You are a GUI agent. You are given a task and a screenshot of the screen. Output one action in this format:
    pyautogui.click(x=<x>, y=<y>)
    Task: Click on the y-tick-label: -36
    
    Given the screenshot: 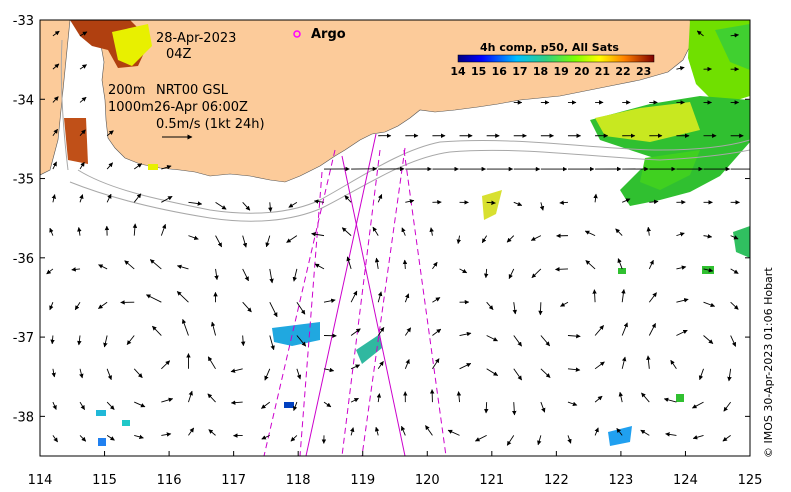 What is the action you would take?
    pyautogui.click(x=23, y=259)
    